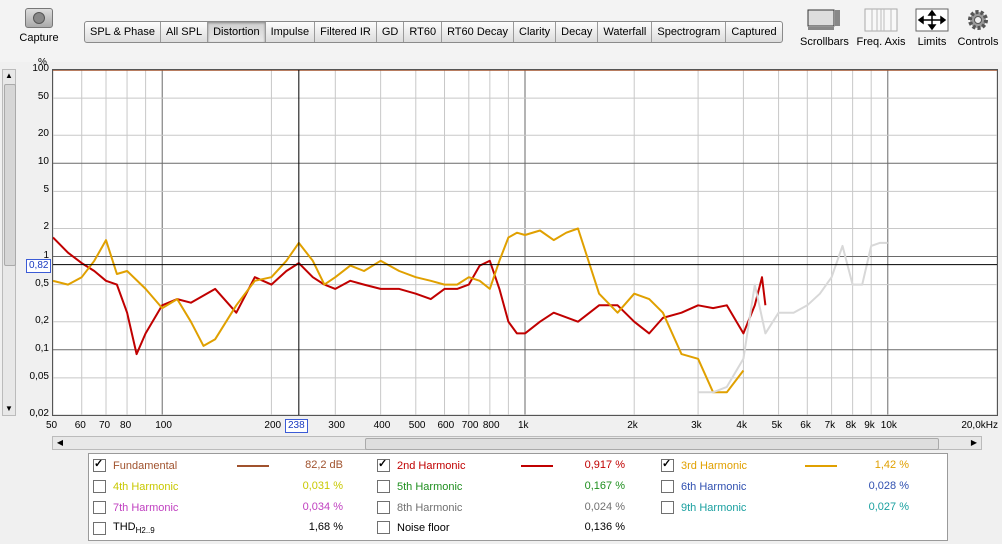 The height and width of the screenshot is (544, 1002). I want to click on freq-axis-icon, so click(881, 20).